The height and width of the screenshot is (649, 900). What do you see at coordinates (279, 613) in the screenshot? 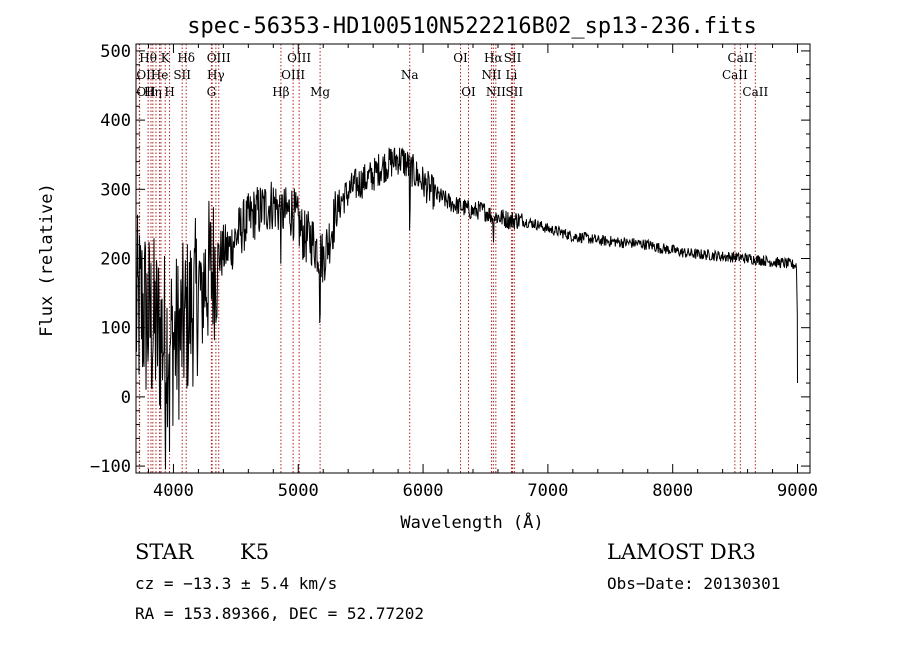
I see `coordinates: RA = 153.89366, DEC = 52.77202` at bounding box center [279, 613].